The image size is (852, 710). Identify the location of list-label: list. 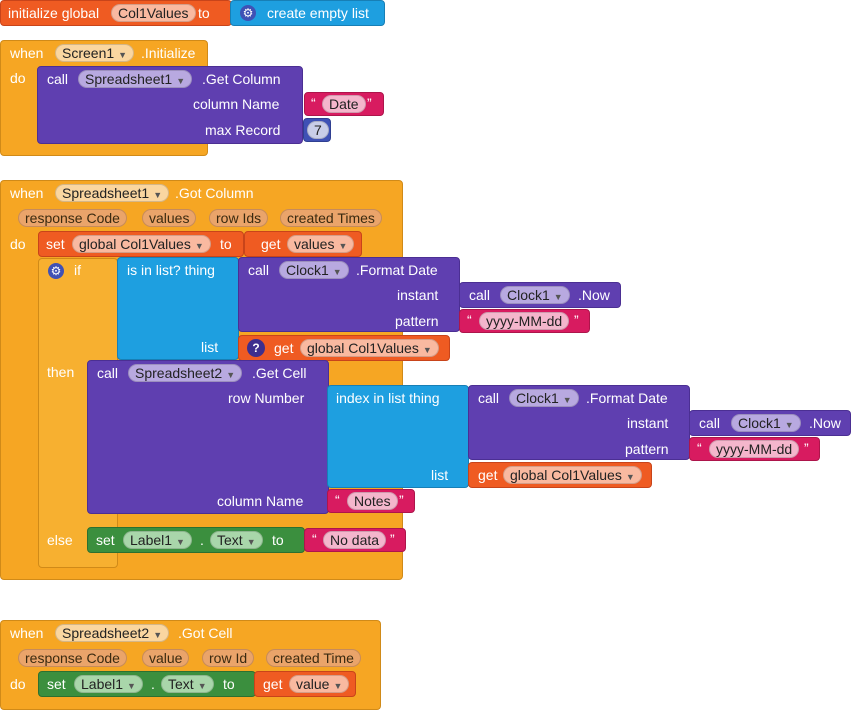
(210, 347).